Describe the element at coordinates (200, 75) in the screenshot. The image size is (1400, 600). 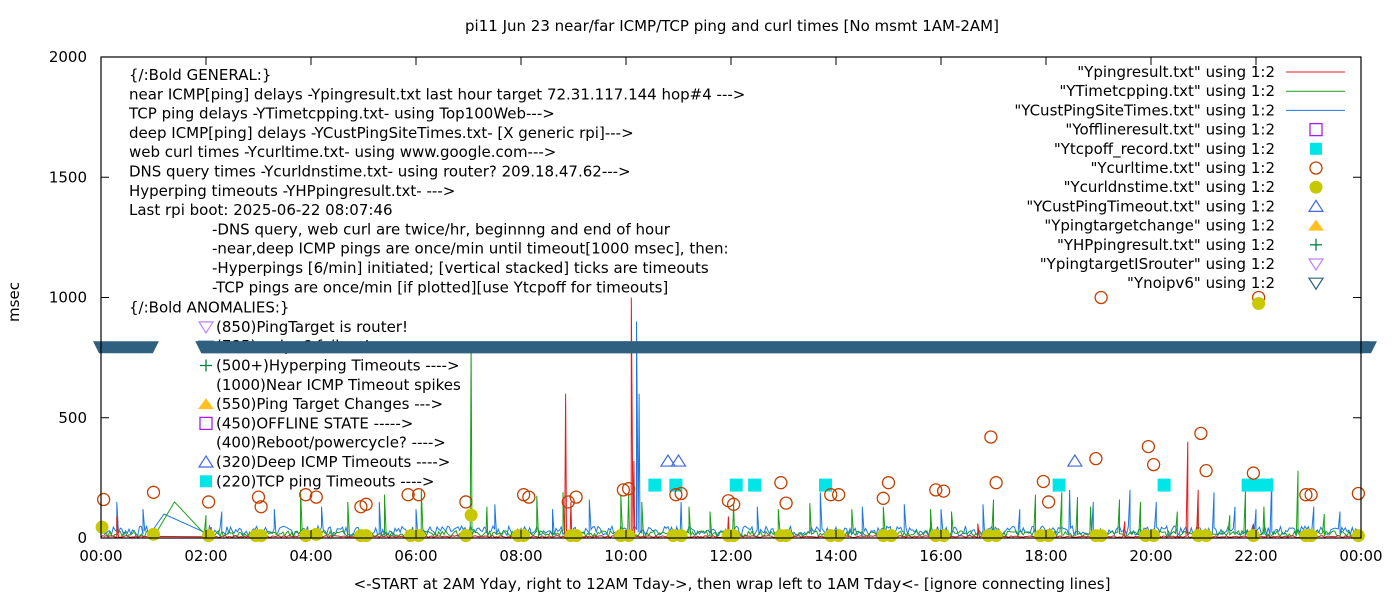
I see `annotation-general-0: {/:Bold GENERAL:}` at that location.